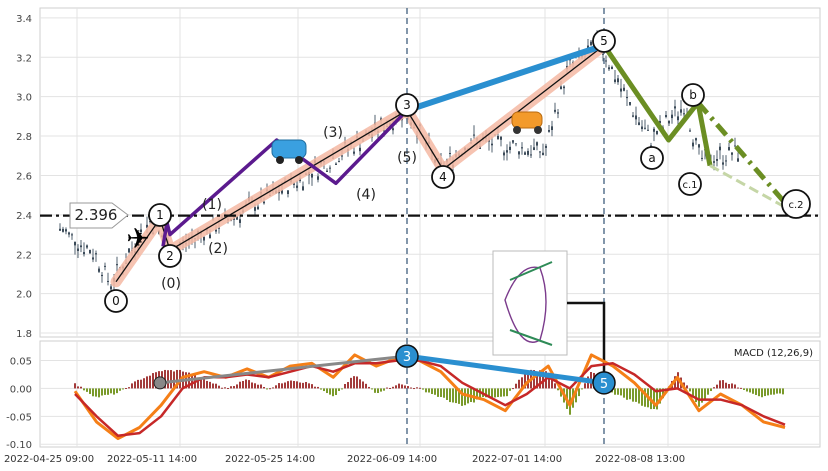  I want to click on x-tick-label: 2022-08-08 13:00, so click(640, 459).